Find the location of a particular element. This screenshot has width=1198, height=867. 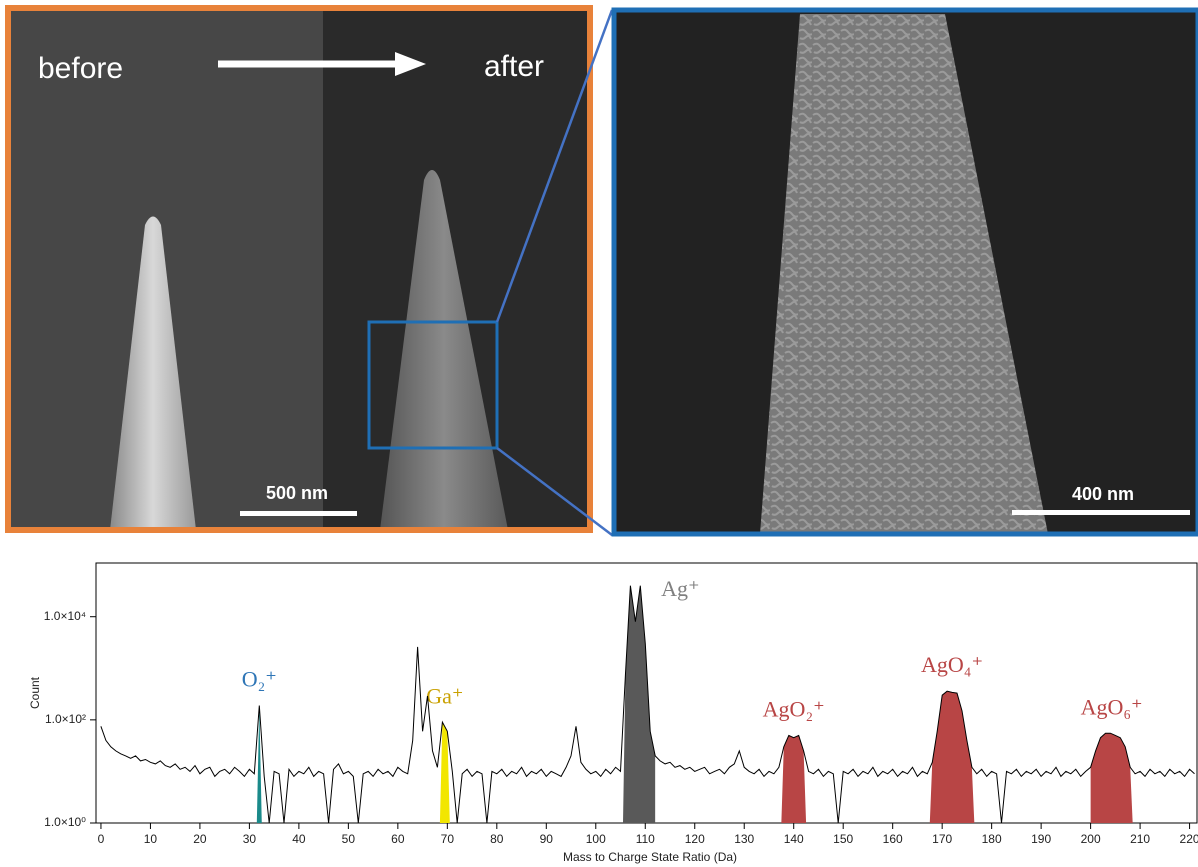

x-tick-label: 210 is located at coordinates (1140, 839).